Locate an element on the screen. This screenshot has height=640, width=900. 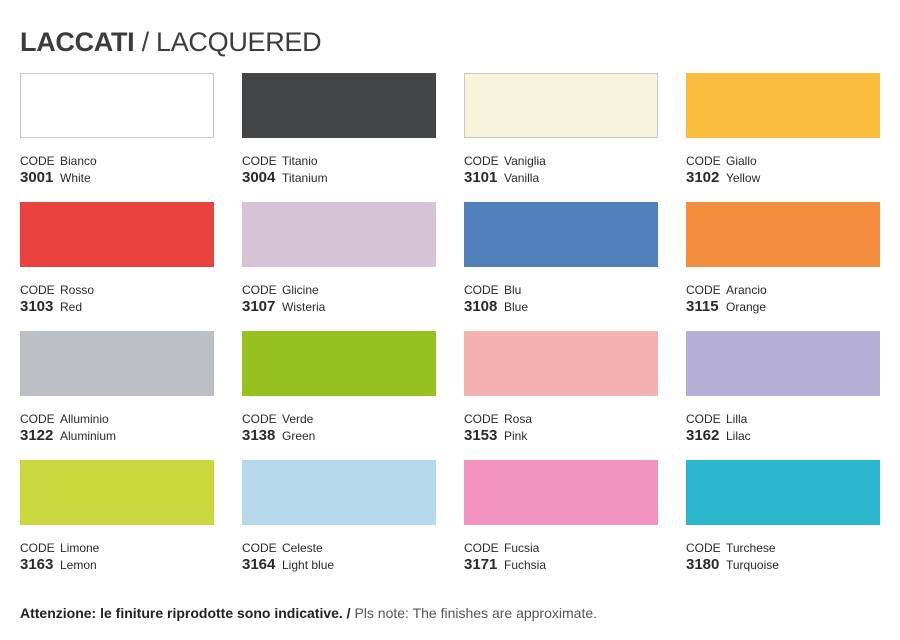
finish-code: 3102 is located at coordinates (703, 177).